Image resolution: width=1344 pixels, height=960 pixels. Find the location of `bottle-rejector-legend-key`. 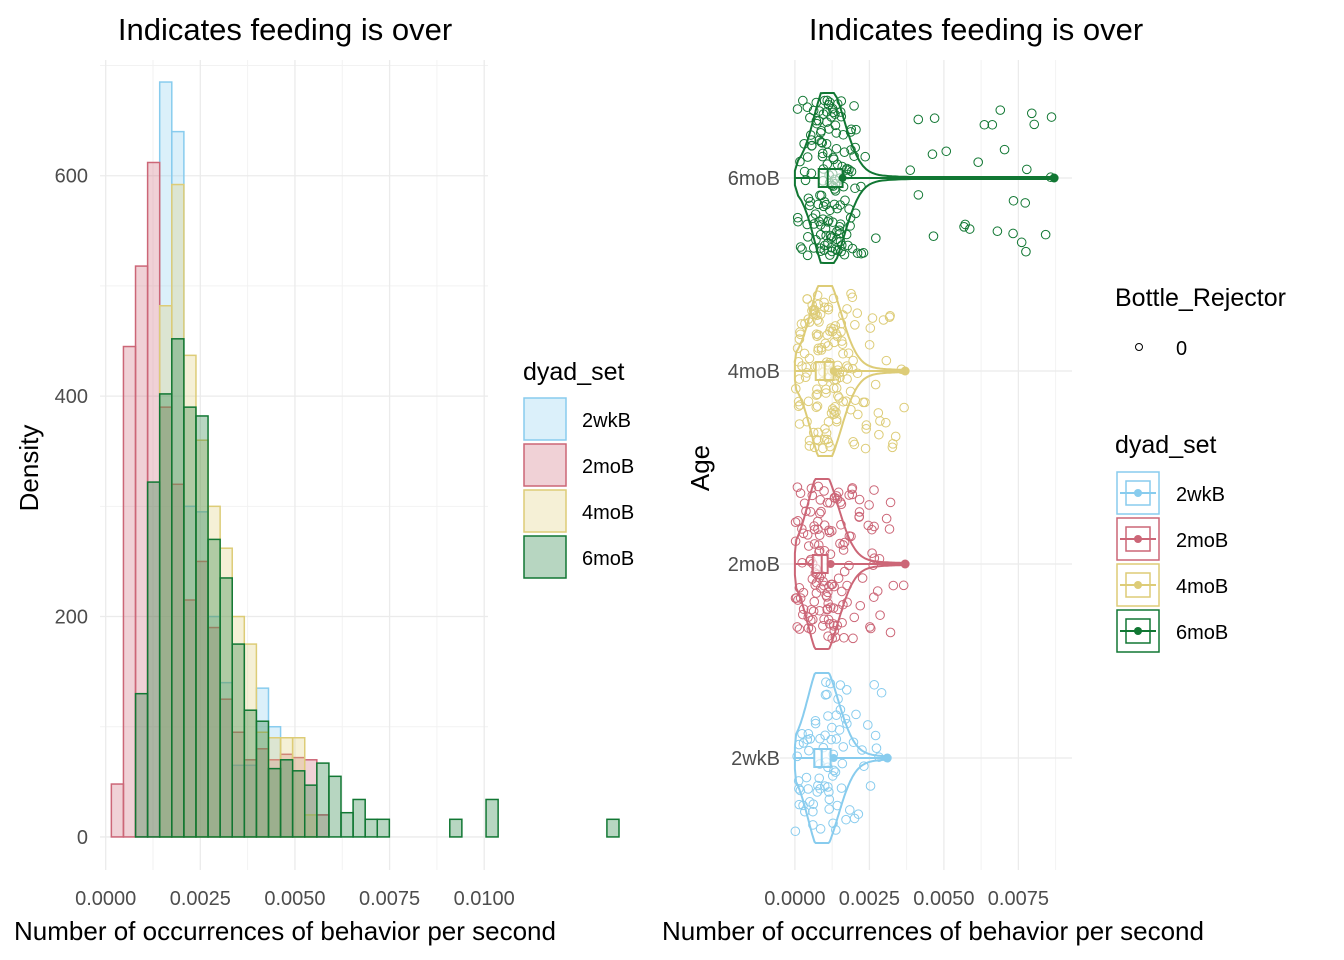

bottle-rejector-legend-key is located at coordinates (1139, 347).